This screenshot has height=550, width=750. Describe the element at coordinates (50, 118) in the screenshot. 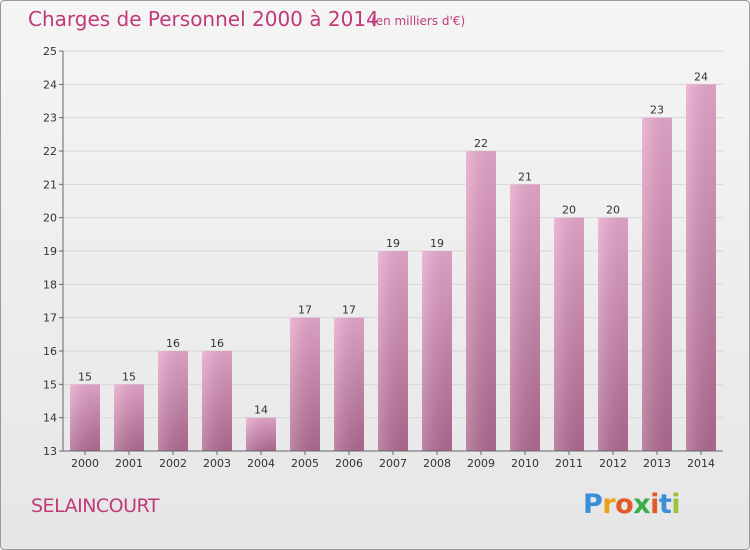

I see `y-tick-label: 23` at that location.